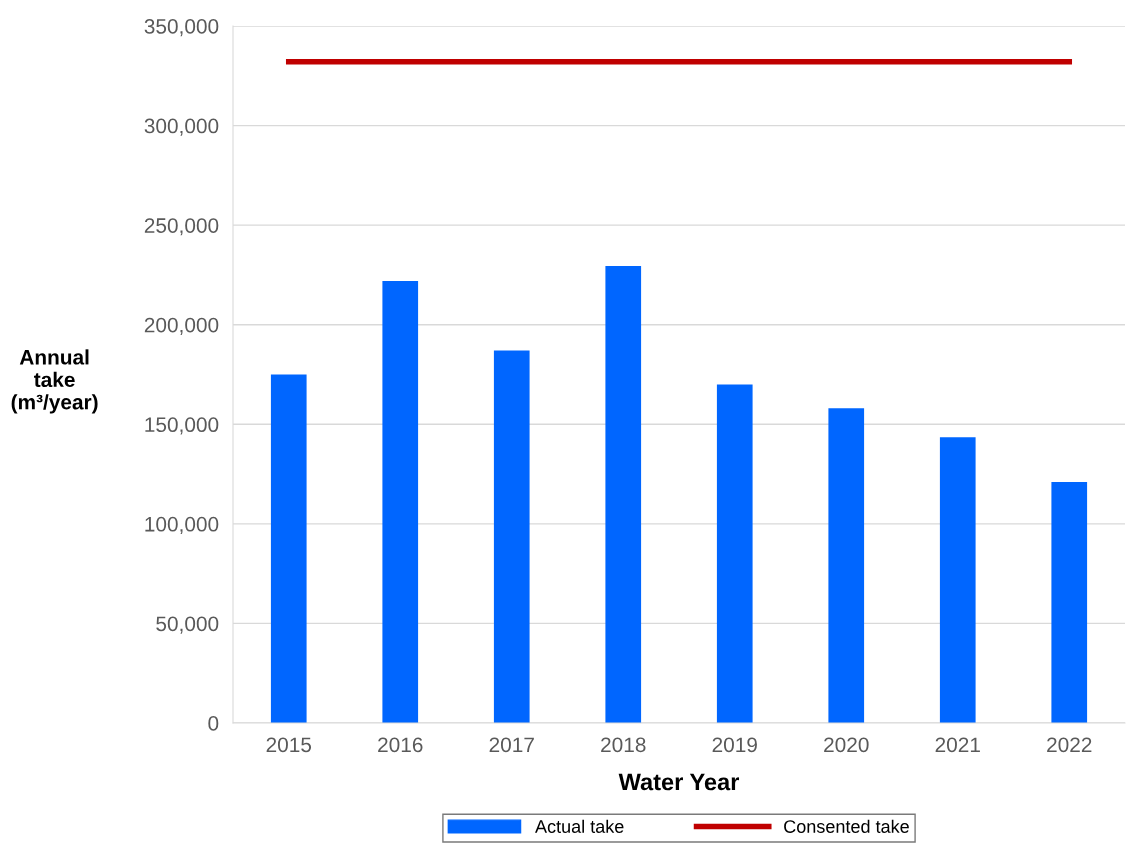 This screenshot has height=846, width=1130. Describe the element at coordinates (511, 745) in the screenshot. I see `x-tick-label: 2017` at that location.